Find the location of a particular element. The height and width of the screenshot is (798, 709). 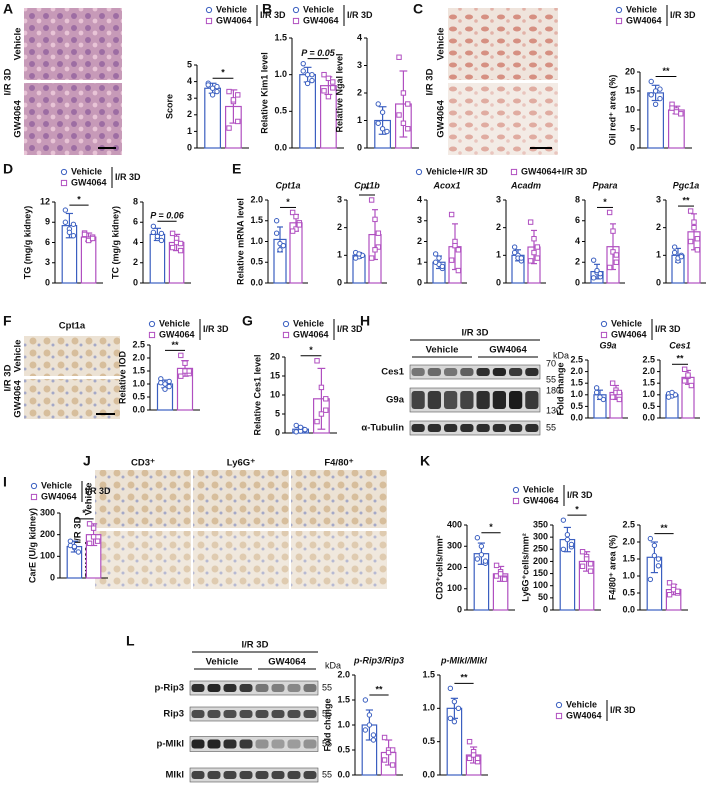

y-tick-label: 10 is located at coordinates (630, 109).